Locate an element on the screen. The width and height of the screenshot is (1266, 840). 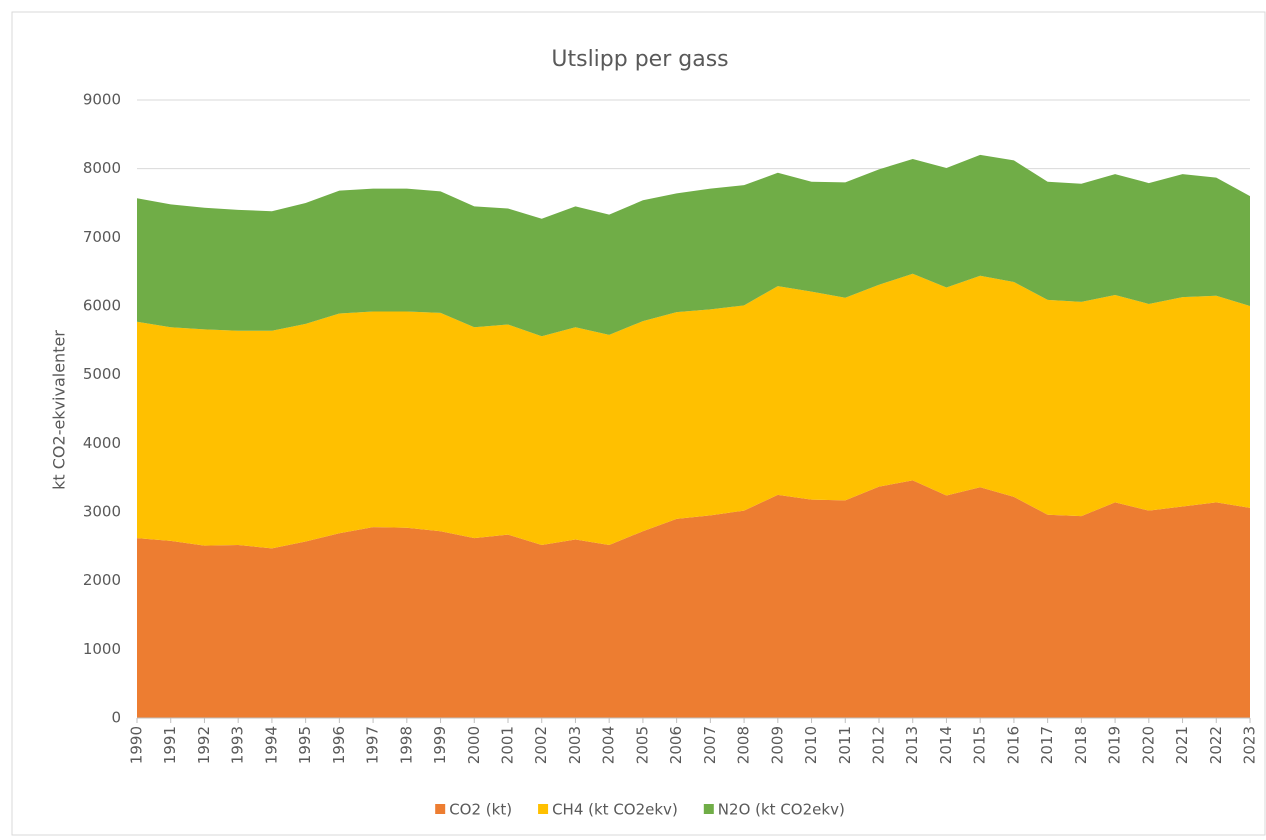
x-tick-label: 2001 is located at coordinates (508, 745).